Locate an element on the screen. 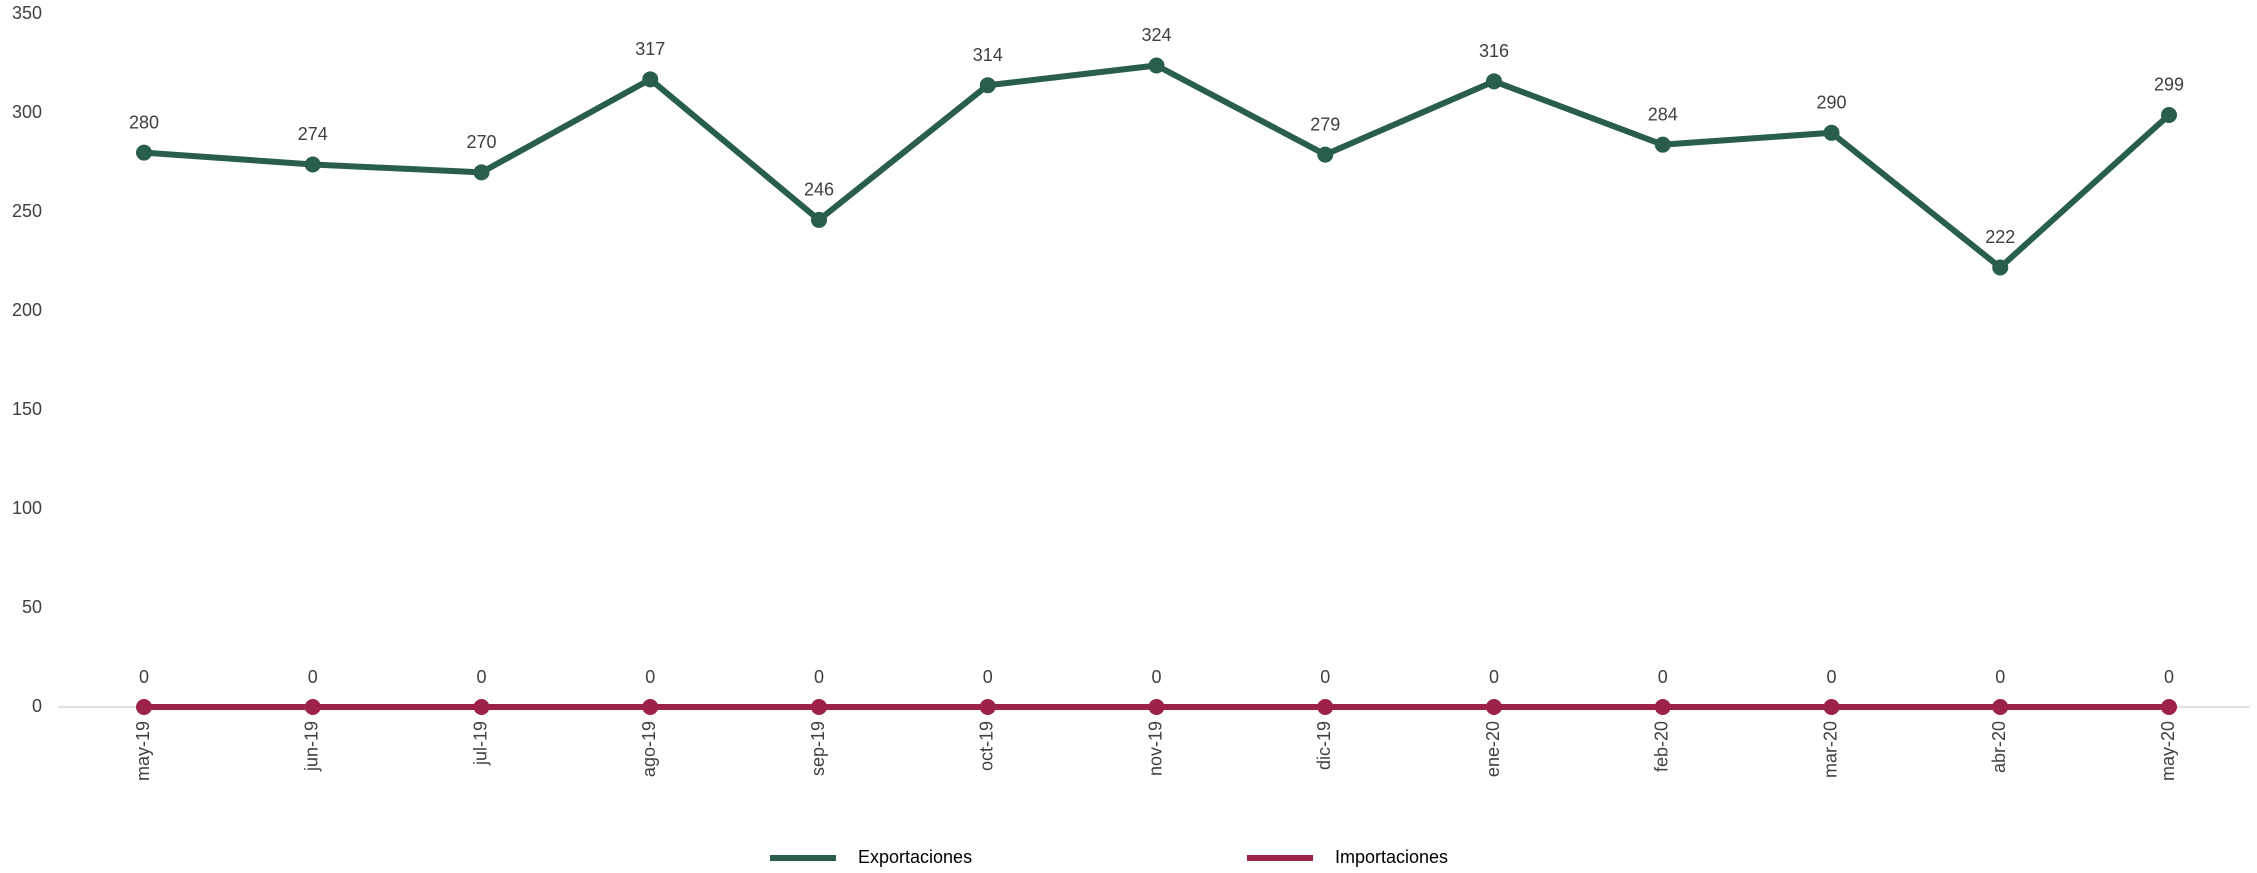 This screenshot has height=873, width=2257. x-tick-label: feb-20 is located at coordinates (1662, 746).